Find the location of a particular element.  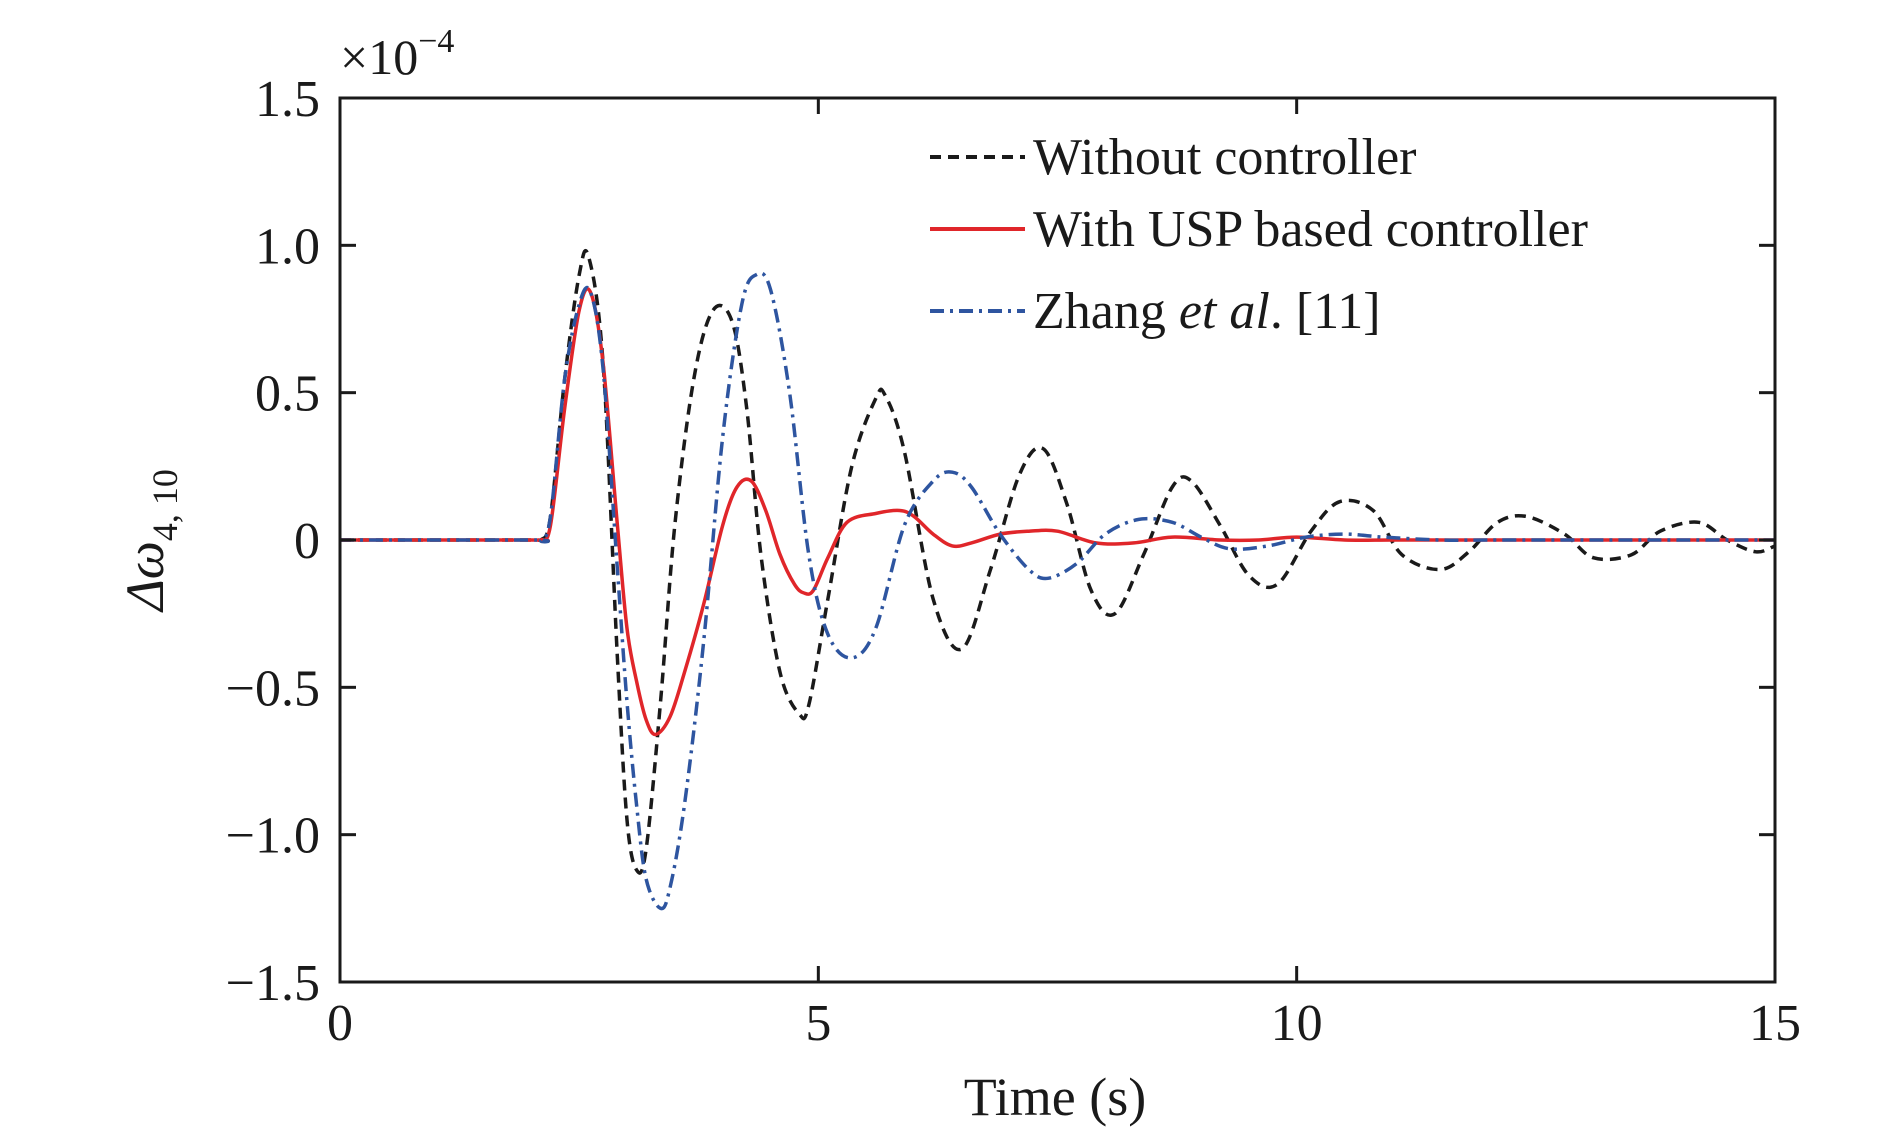

y-axis-label-sub: 4, 10 is located at coordinates (165, 505).